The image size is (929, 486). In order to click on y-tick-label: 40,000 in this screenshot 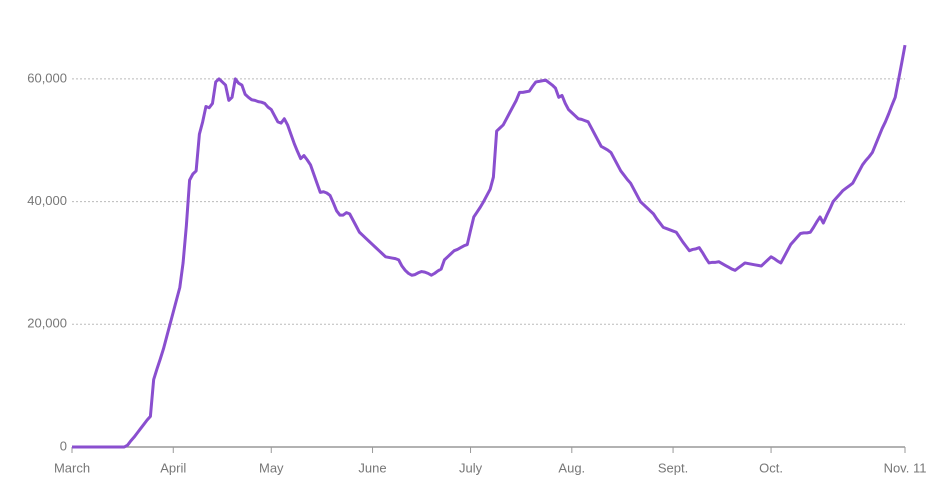, I will do `click(47, 200)`.